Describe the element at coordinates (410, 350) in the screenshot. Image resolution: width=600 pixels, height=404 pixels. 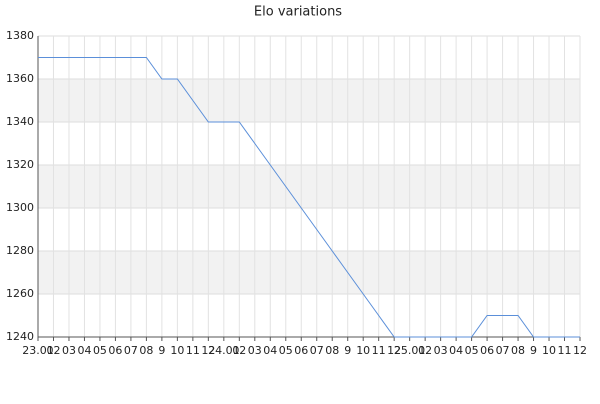
I see `x-tick-label: 25.01` at that location.